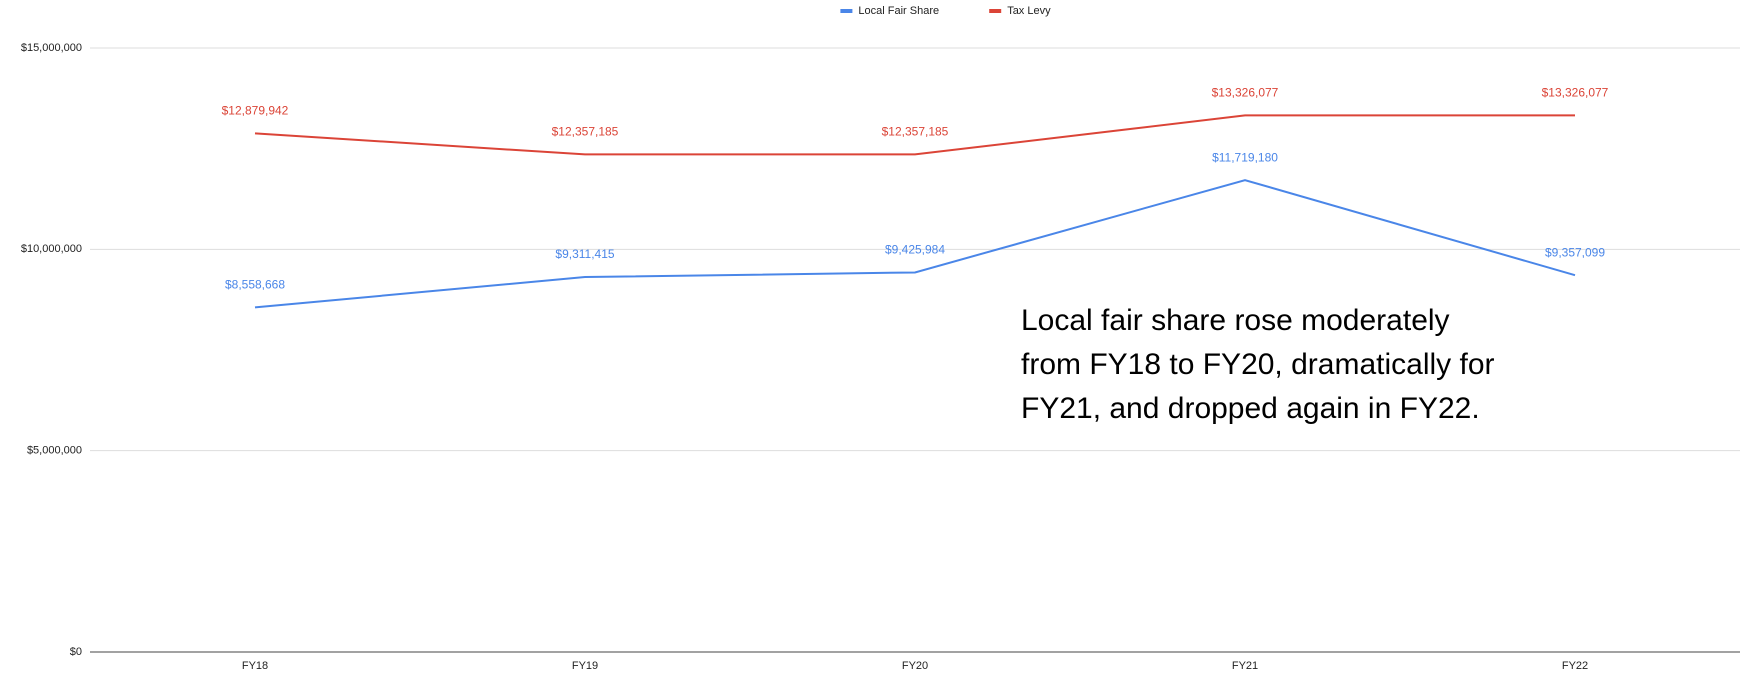 The image size is (1762, 673). I want to click on data-label: $9,357,099, so click(1575, 252).